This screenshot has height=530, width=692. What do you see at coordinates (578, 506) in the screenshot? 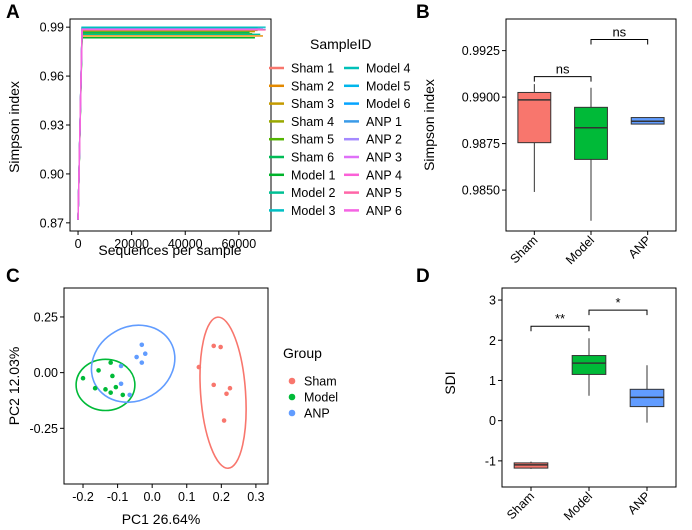
I see `xtick-label: Model` at bounding box center [578, 506].